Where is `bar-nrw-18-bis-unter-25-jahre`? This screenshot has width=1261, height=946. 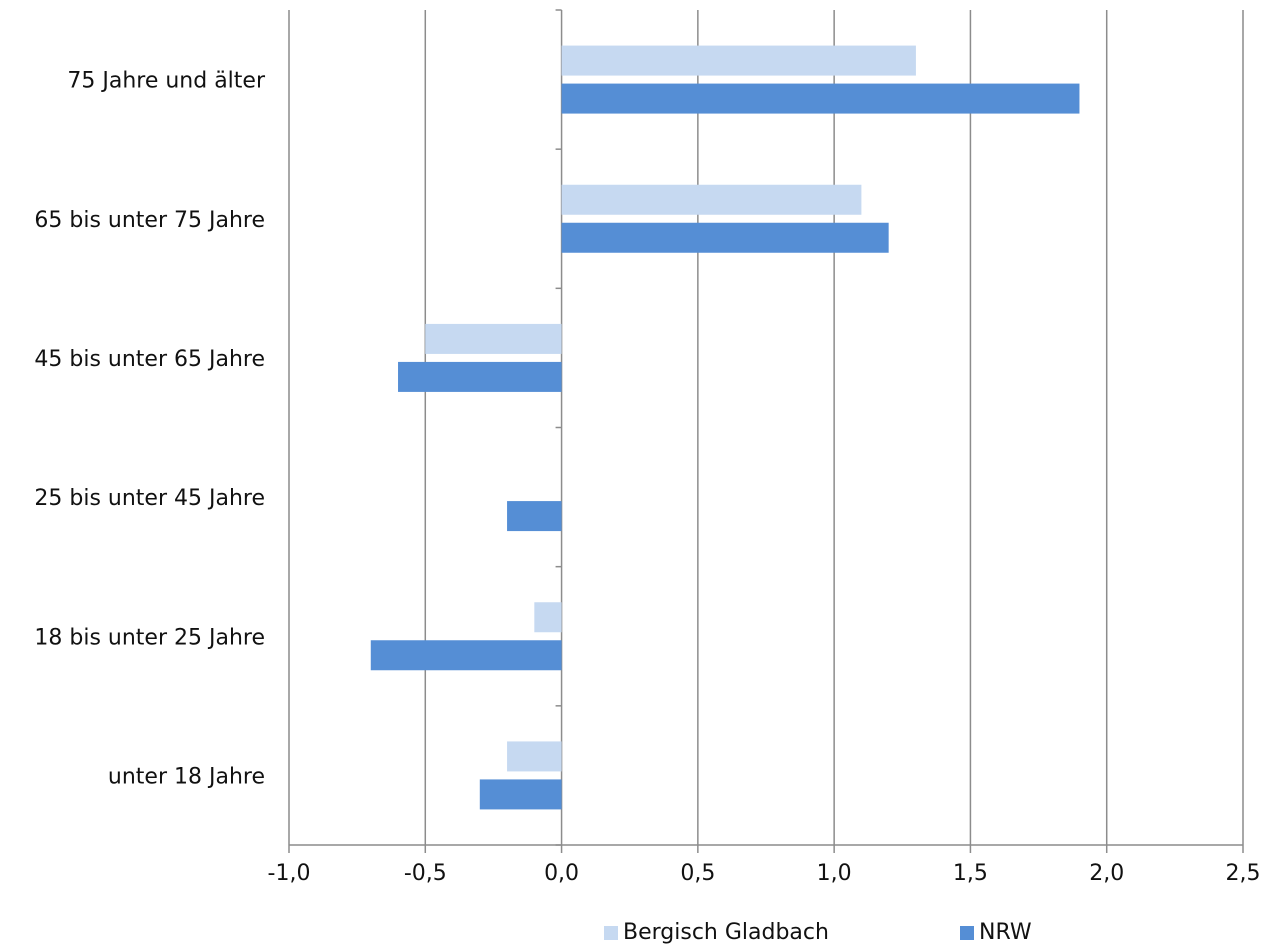 bar-nrw-18-bis-unter-25-jahre is located at coordinates (466, 655).